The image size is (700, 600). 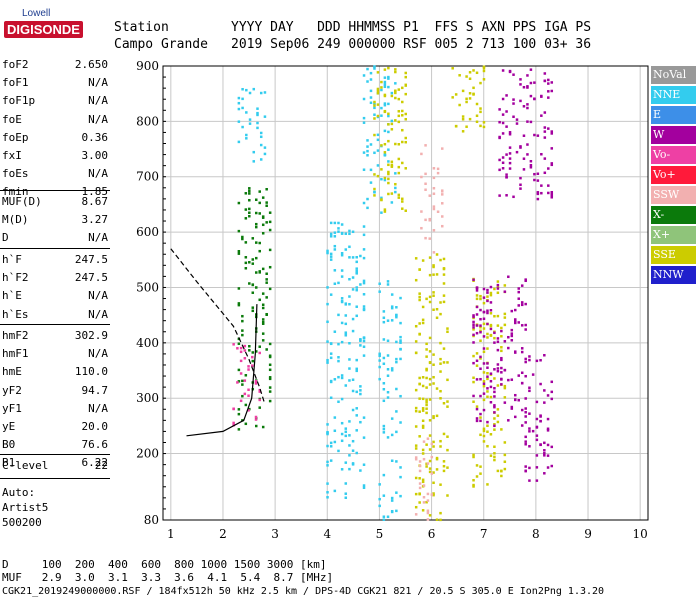 I want to click on station-label: Station, so click(x=141, y=27).